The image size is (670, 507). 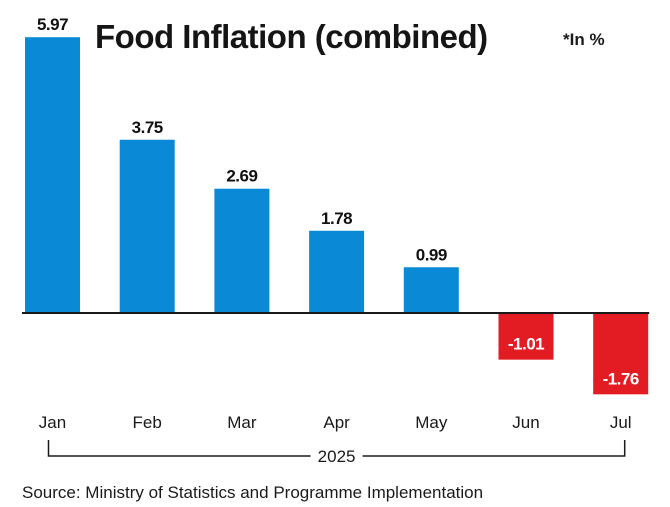 I want to click on year-label: 2025, so click(x=337, y=456).